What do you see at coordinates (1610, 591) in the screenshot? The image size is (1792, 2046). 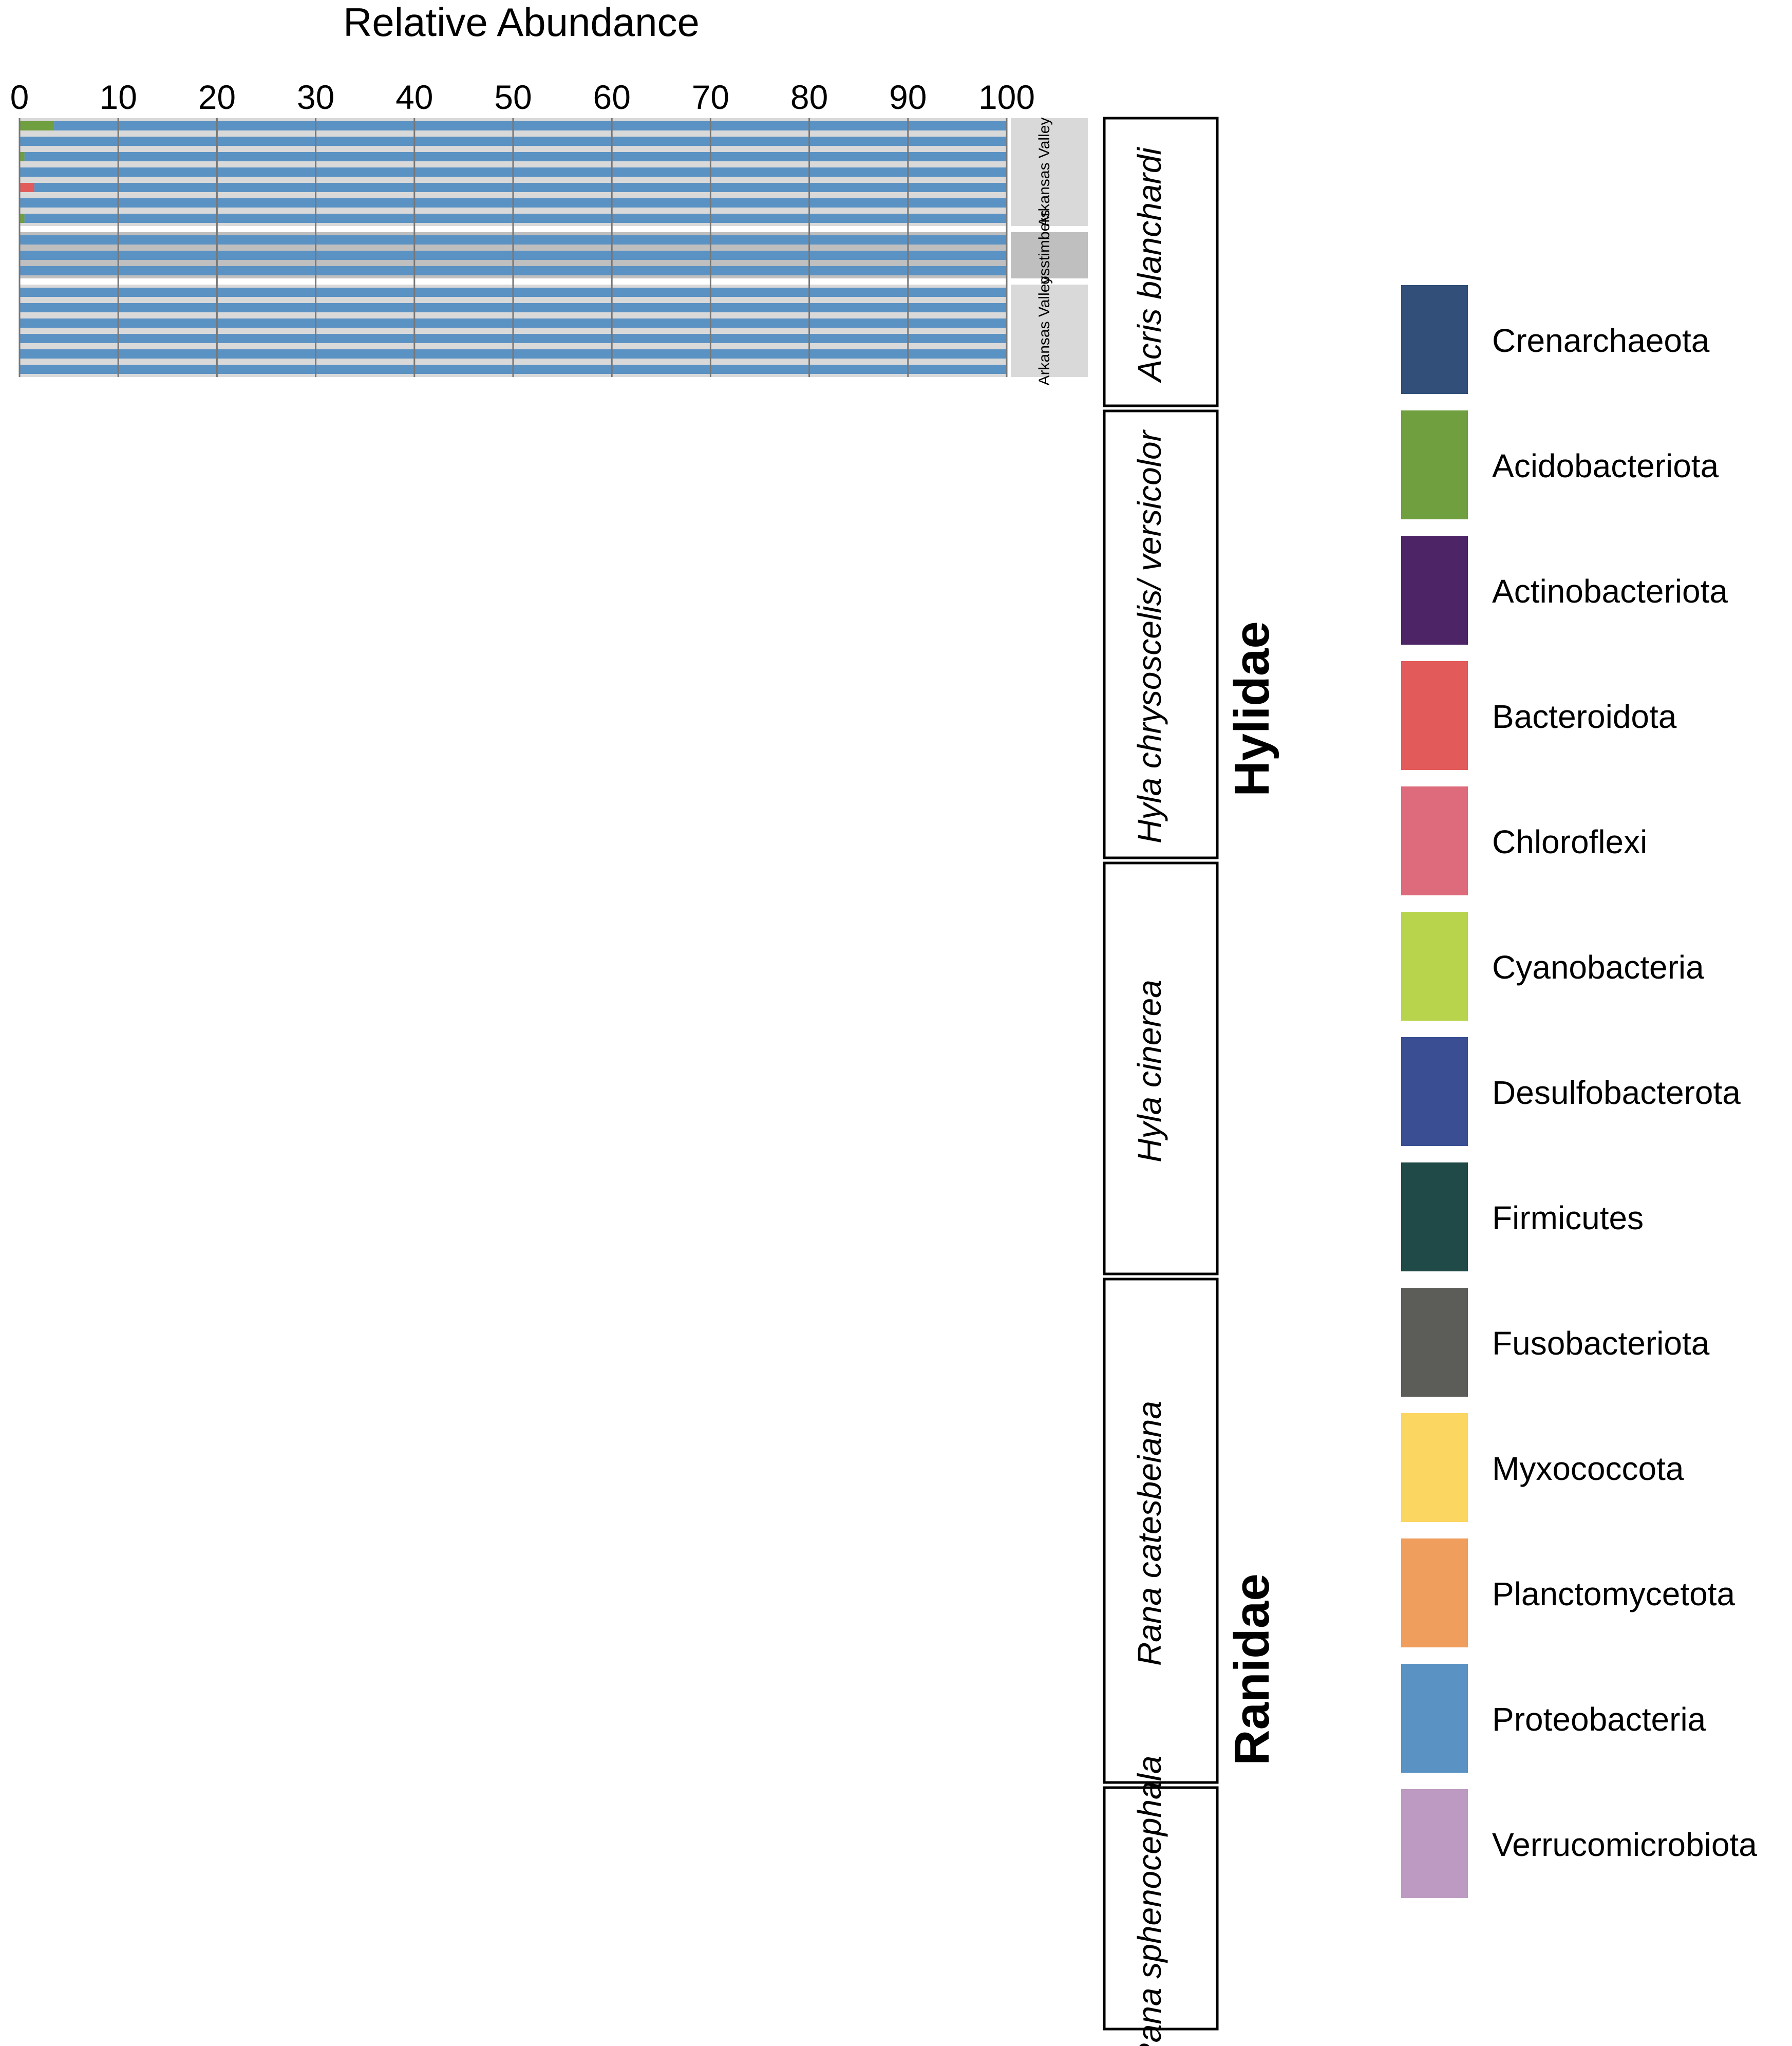 I see `legend-label-actinobacteriota: Actinobacteriota` at bounding box center [1610, 591].